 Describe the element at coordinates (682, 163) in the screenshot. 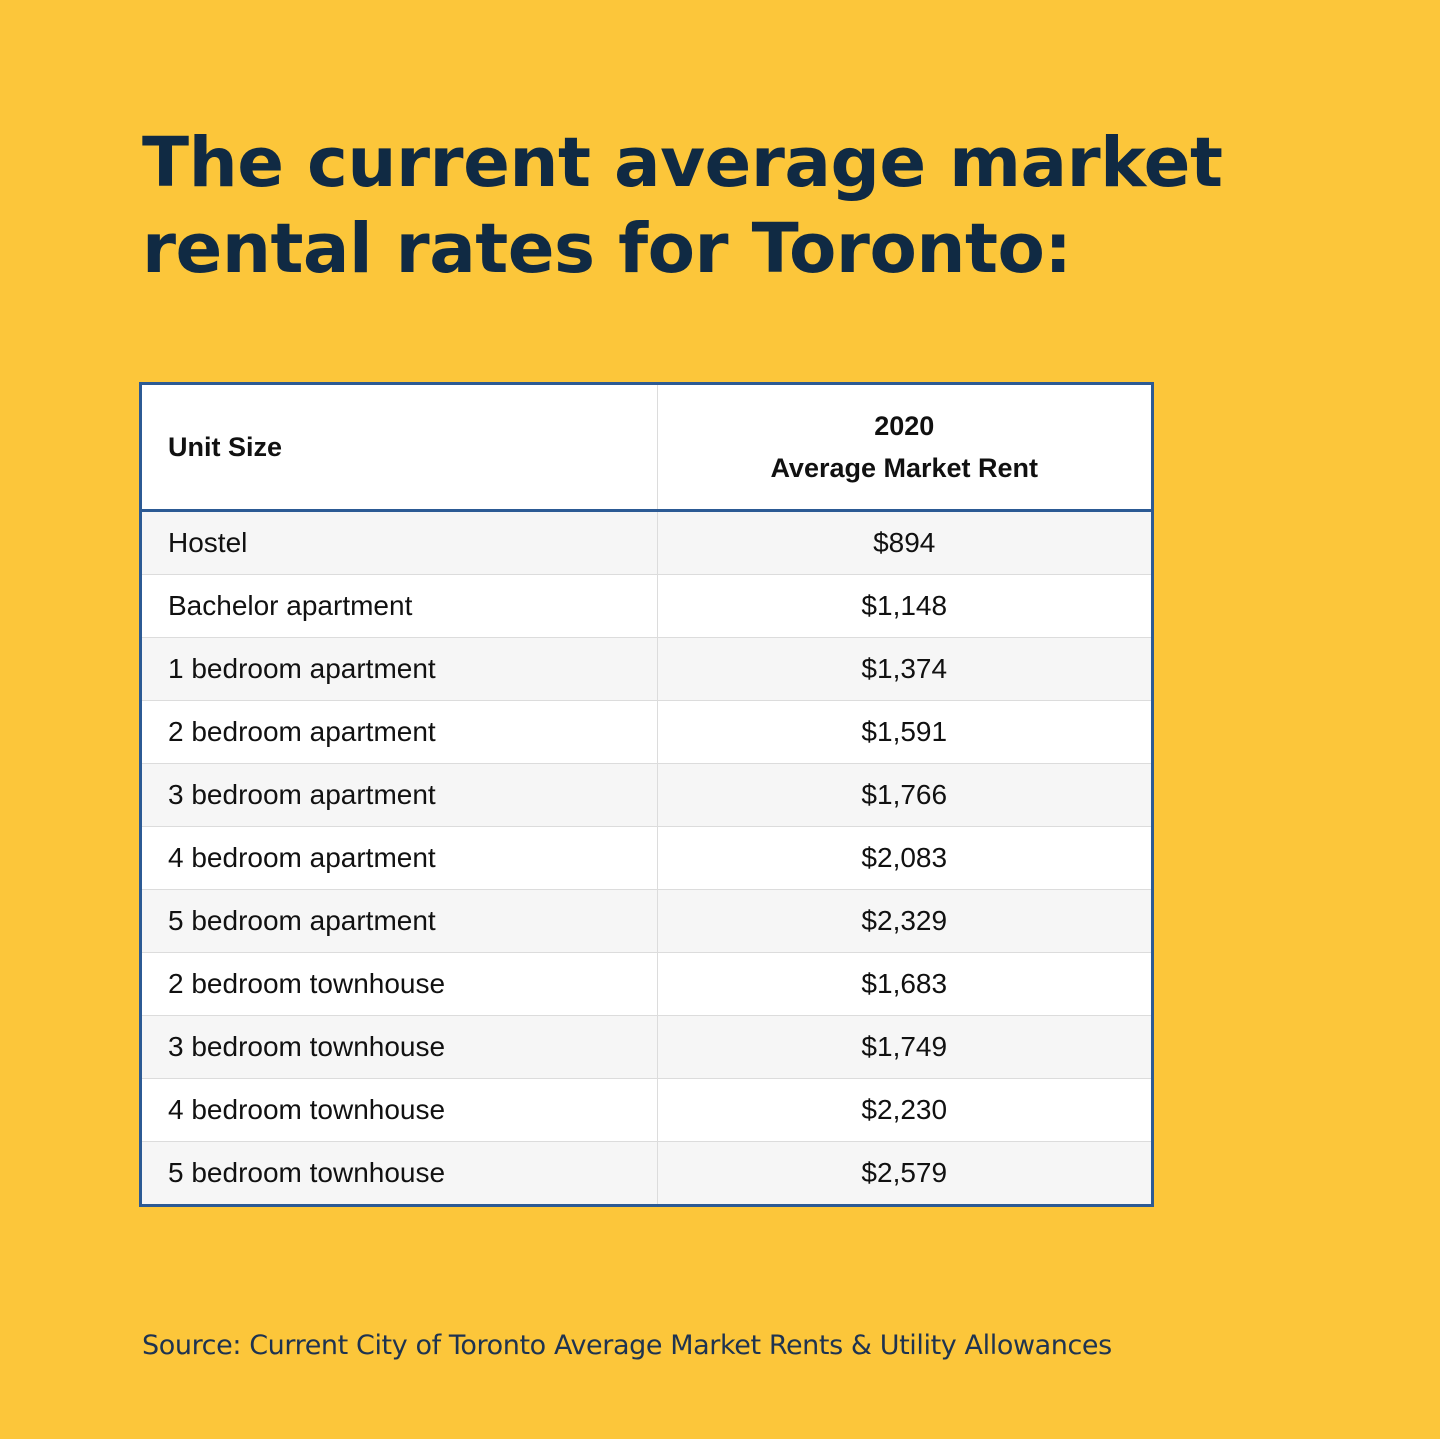

I see `title-line-1: The current average market` at that location.